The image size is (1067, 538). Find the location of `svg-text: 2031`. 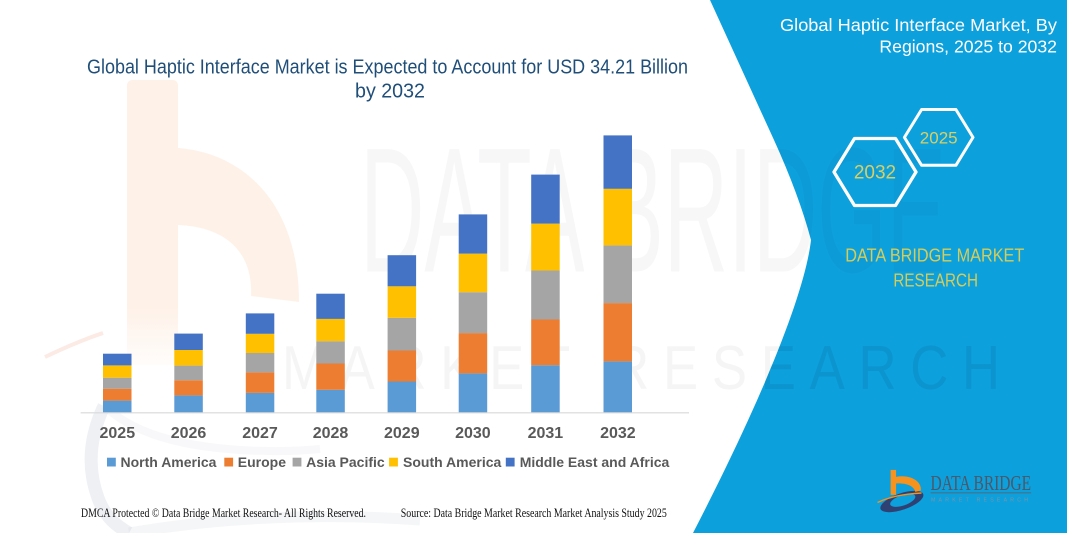

svg-text: 2031 is located at coordinates (546, 433).